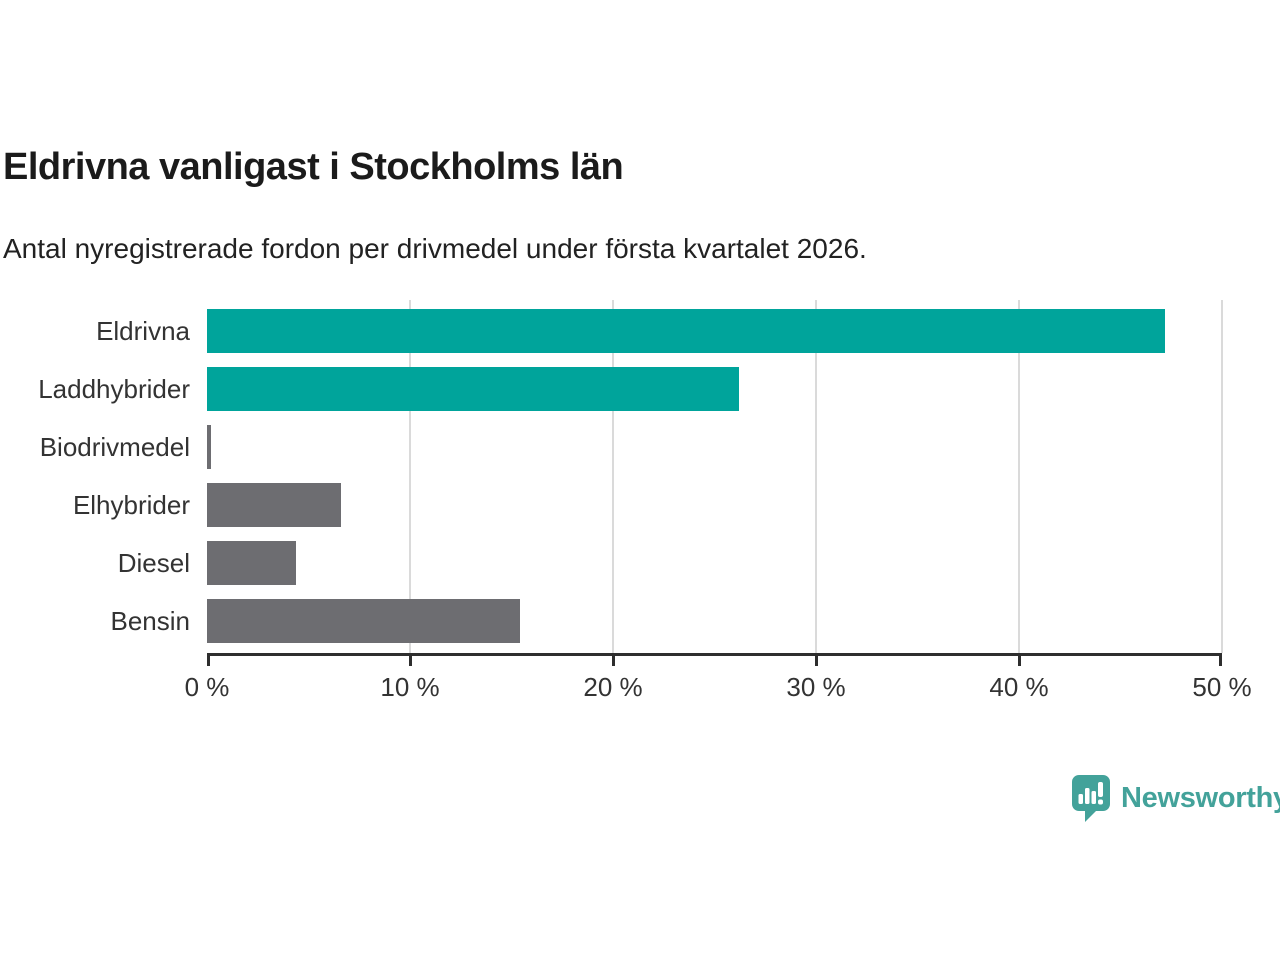  I want to click on bar-elhybrider, so click(274, 505).